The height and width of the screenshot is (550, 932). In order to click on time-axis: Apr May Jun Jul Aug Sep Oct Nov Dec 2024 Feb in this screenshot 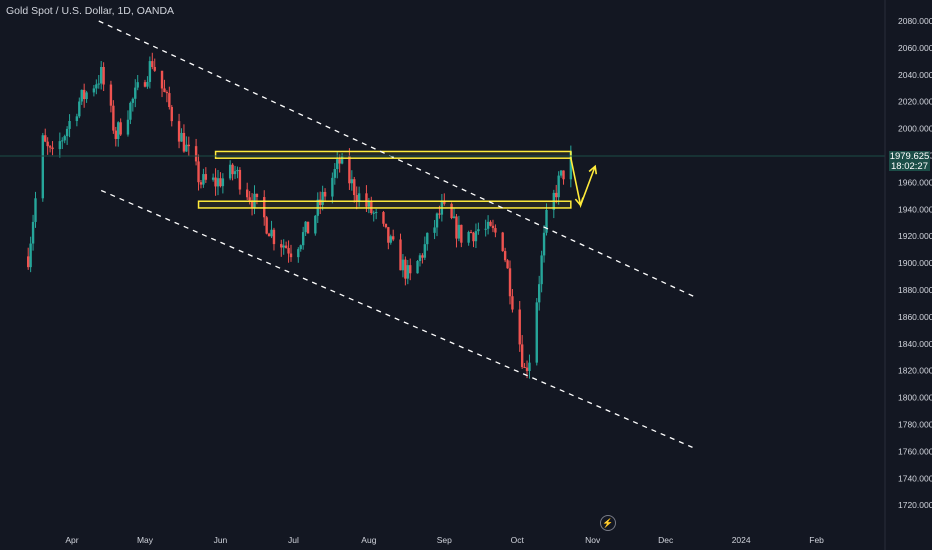, I will do `click(444, 540)`.